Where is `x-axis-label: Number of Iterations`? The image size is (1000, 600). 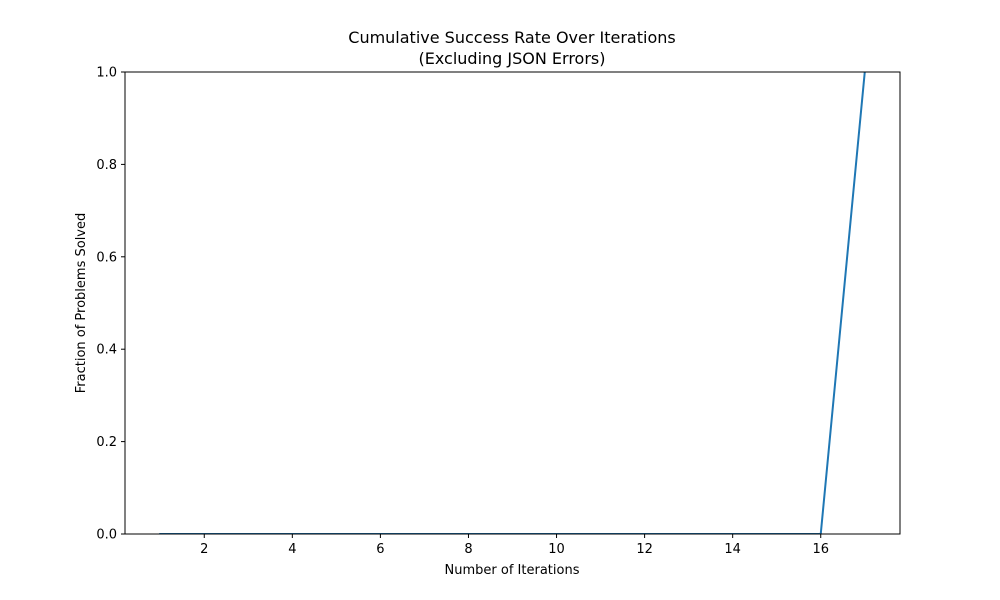 x-axis-label: Number of Iterations is located at coordinates (512, 570).